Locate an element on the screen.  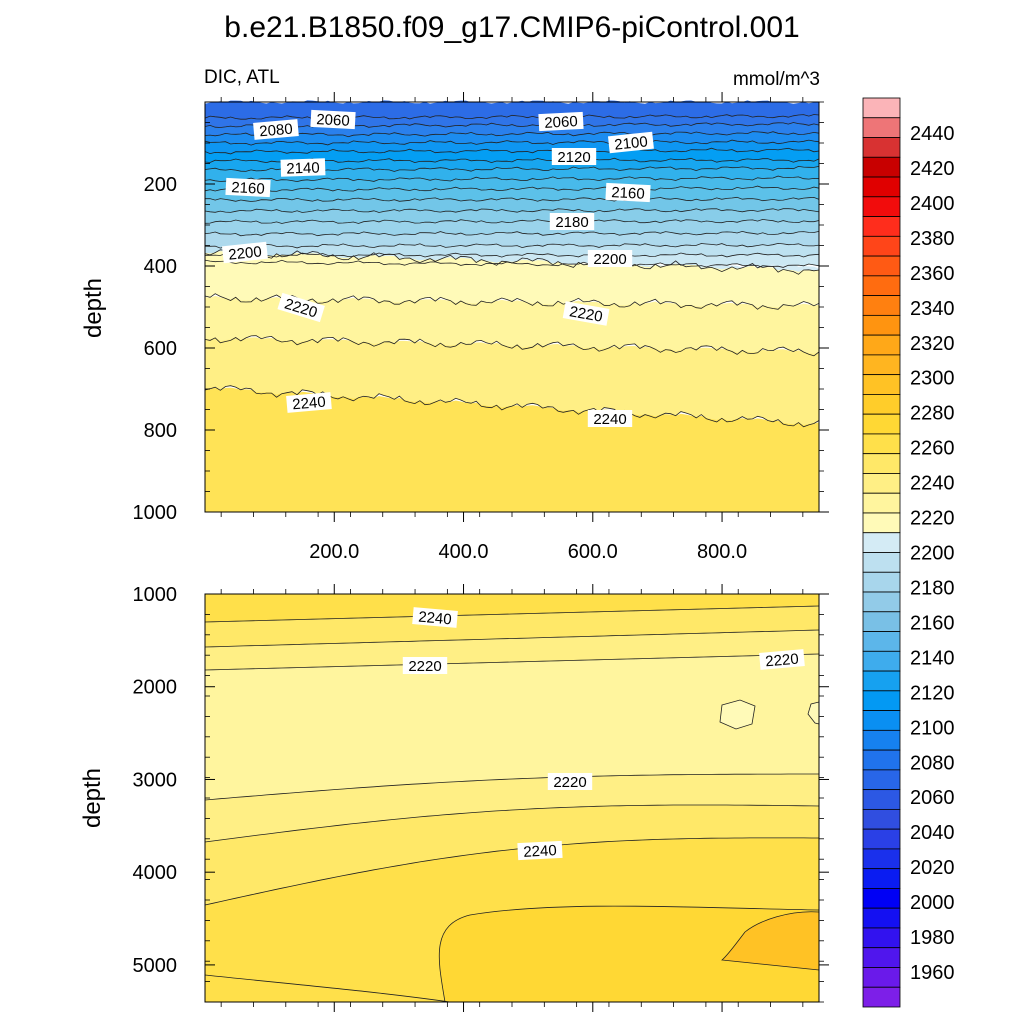
lower-contour-labels: 2240 2220 2220 2220 2240 is located at coordinates (603, 734).